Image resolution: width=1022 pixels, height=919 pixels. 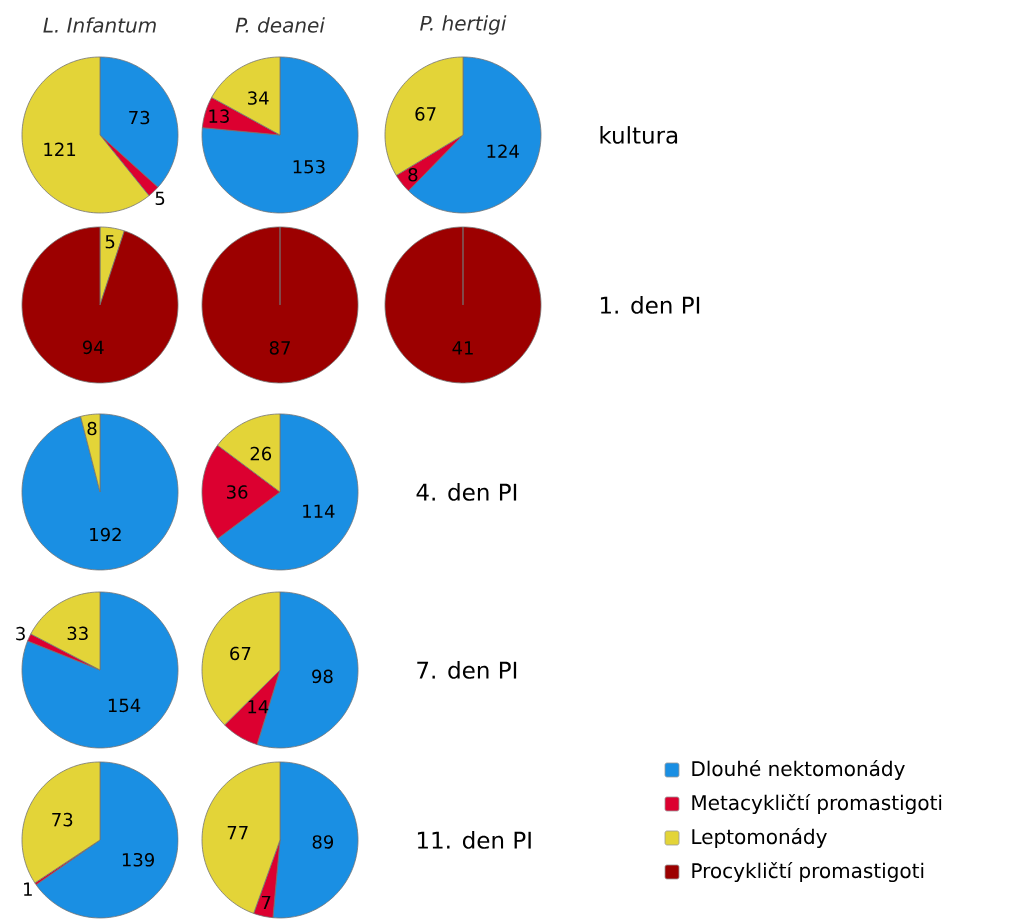 What do you see at coordinates (20, 633) in the screenshot?
I see `data-label: 3` at bounding box center [20, 633].